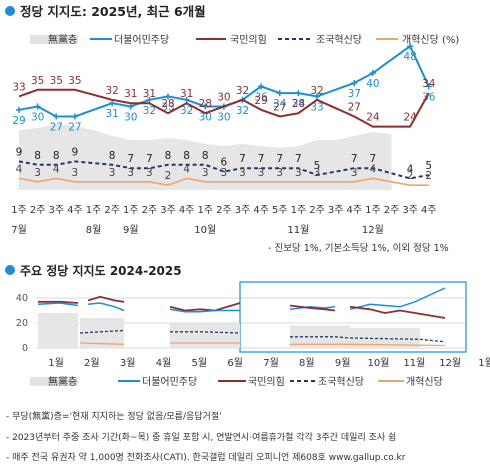 This screenshot has width=490, height=467. I want to click on legend2-ppp-label: 국민의힘, so click(266, 382).